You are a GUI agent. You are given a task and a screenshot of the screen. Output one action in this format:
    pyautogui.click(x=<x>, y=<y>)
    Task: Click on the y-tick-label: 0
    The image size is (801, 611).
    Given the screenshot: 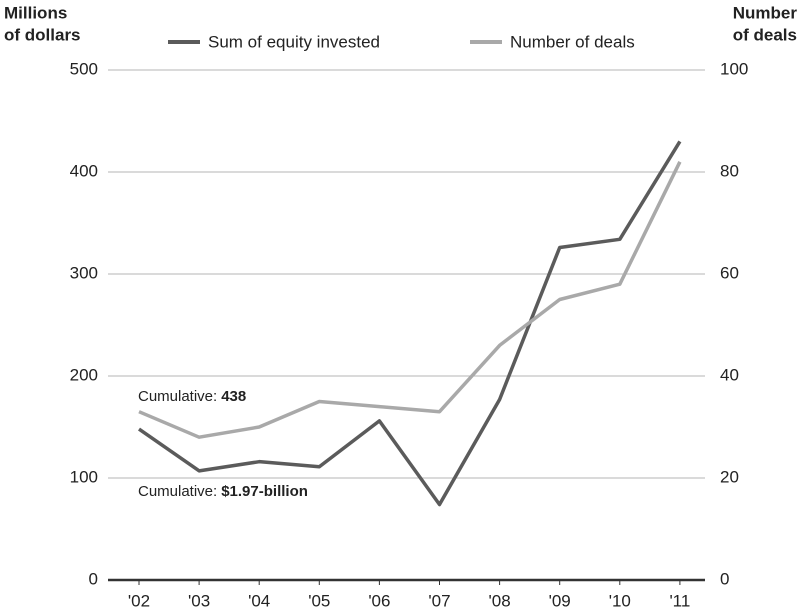 What is the action you would take?
    pyautogui.click(x=93, y=578)
    